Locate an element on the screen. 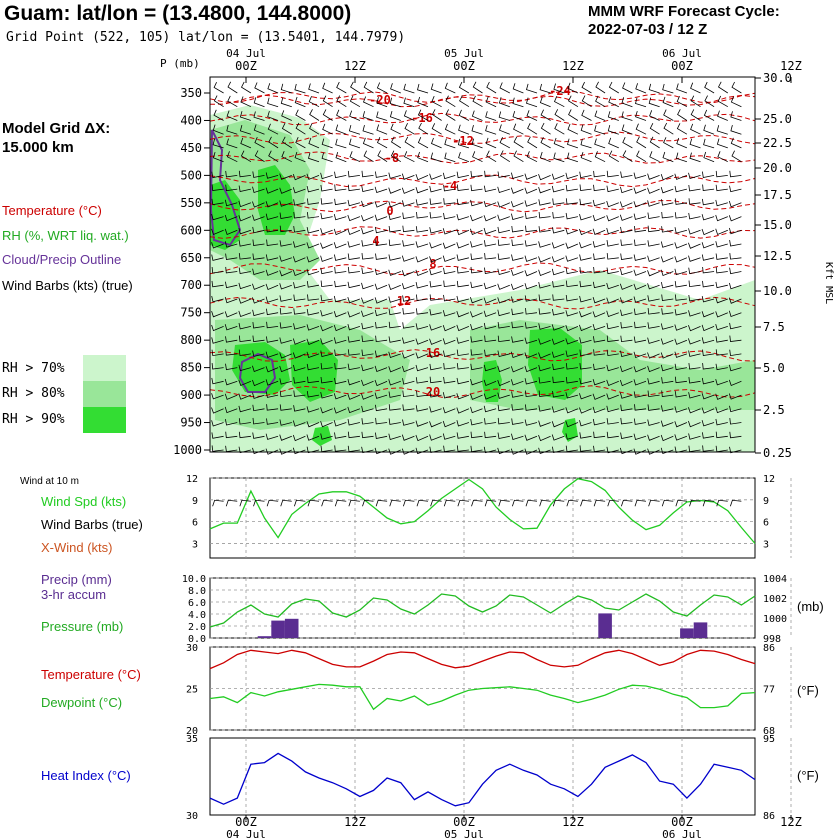 The height and width of the screenshot is (840, 840). date-label-top: 06 Jul is located at coordinates (682, 53).